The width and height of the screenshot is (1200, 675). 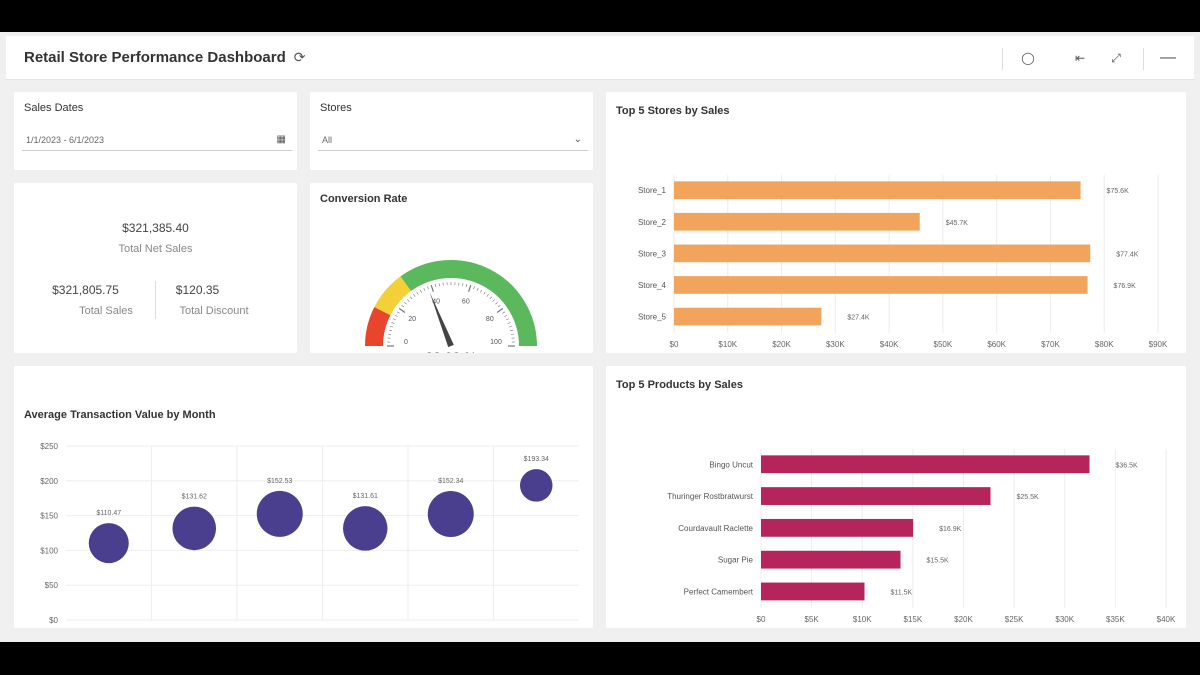 I want to click on gauge-max-label: 100, so click(x=496, y=342).